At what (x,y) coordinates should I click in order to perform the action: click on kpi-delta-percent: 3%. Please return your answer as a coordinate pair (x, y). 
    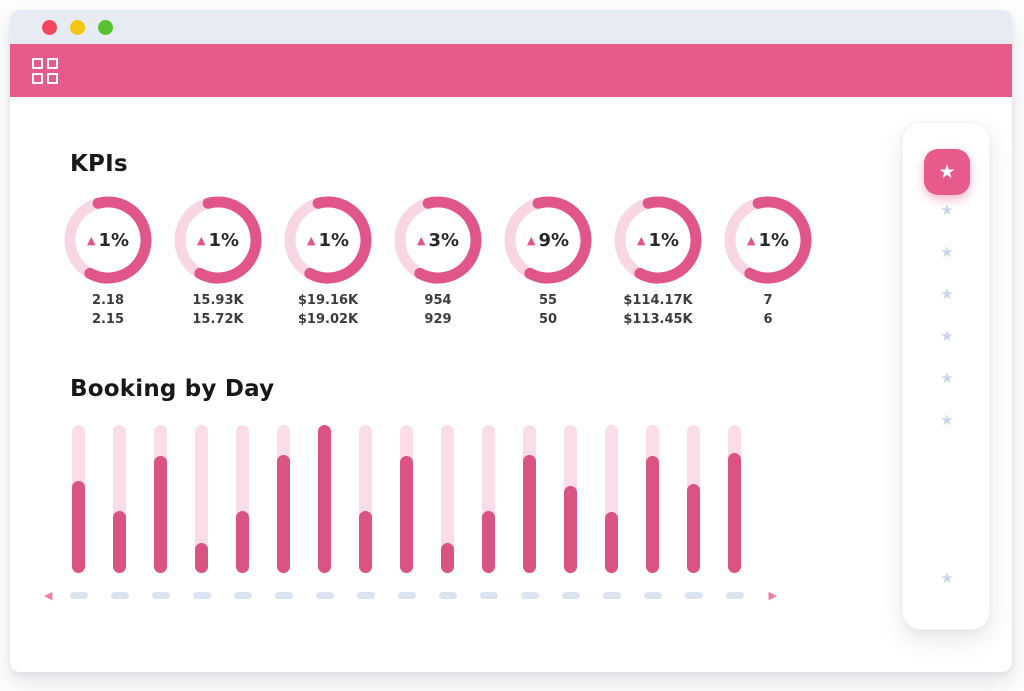
    Looking at the image, I should click on (444, 240).